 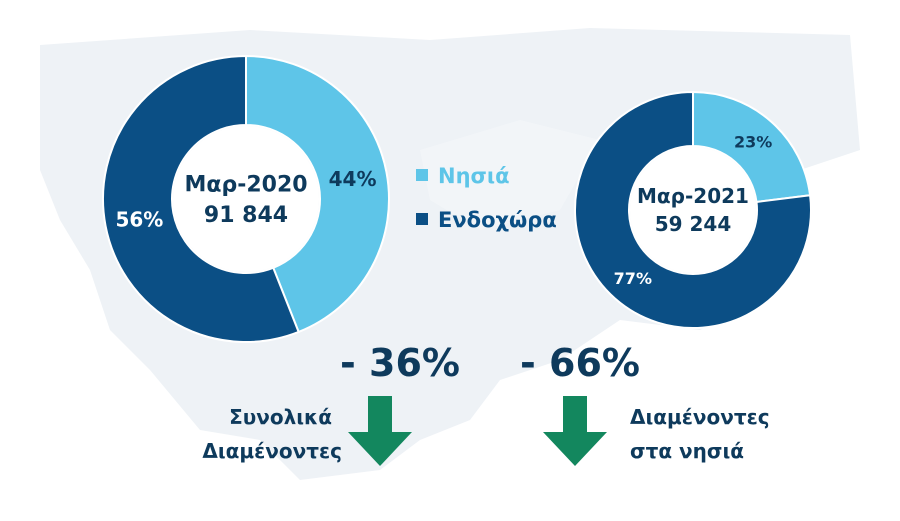 What do you see at coordinates (693, 196) in the screenshot?
I see `donut-center-period: Μαρ-2021` at bounding box center [693, 196].